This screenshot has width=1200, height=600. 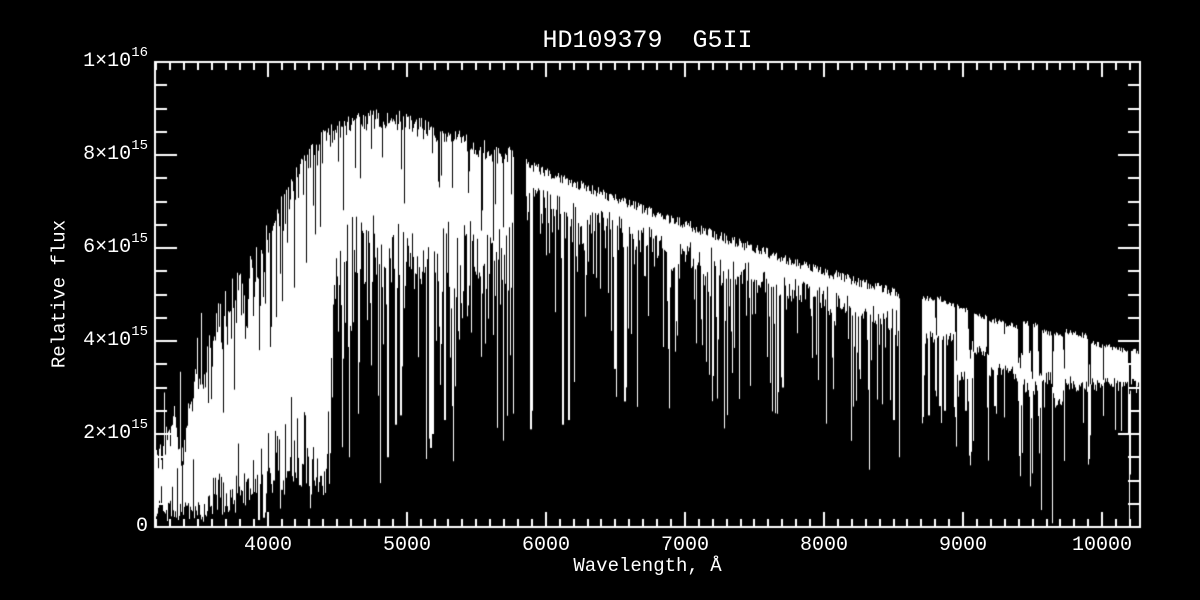 I want to click on x-tick-label-7000: 7000, so click(x=684, y=545).